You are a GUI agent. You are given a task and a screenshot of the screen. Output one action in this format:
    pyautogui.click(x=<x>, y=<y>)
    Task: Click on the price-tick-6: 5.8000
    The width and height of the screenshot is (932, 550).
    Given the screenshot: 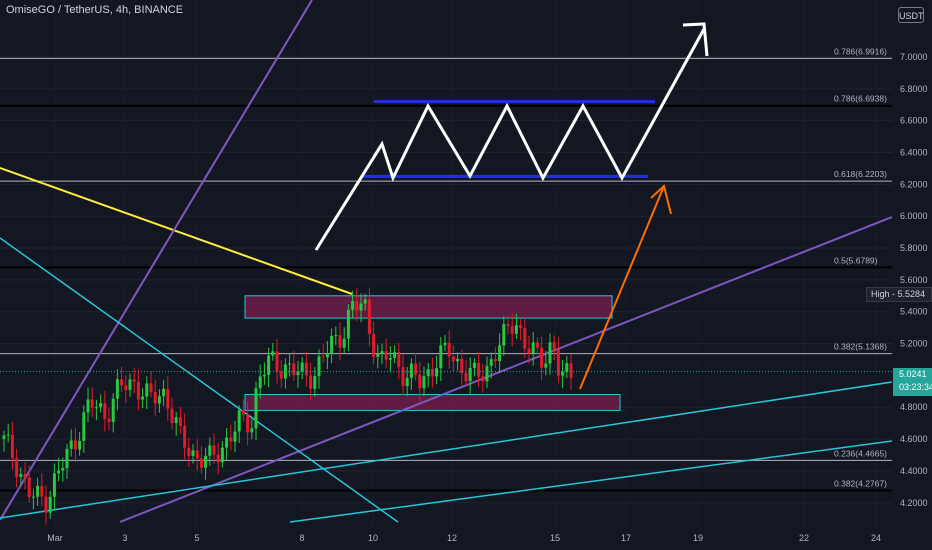 What is the action you would take?
    pyautogui.click(x=914, y=248)
    